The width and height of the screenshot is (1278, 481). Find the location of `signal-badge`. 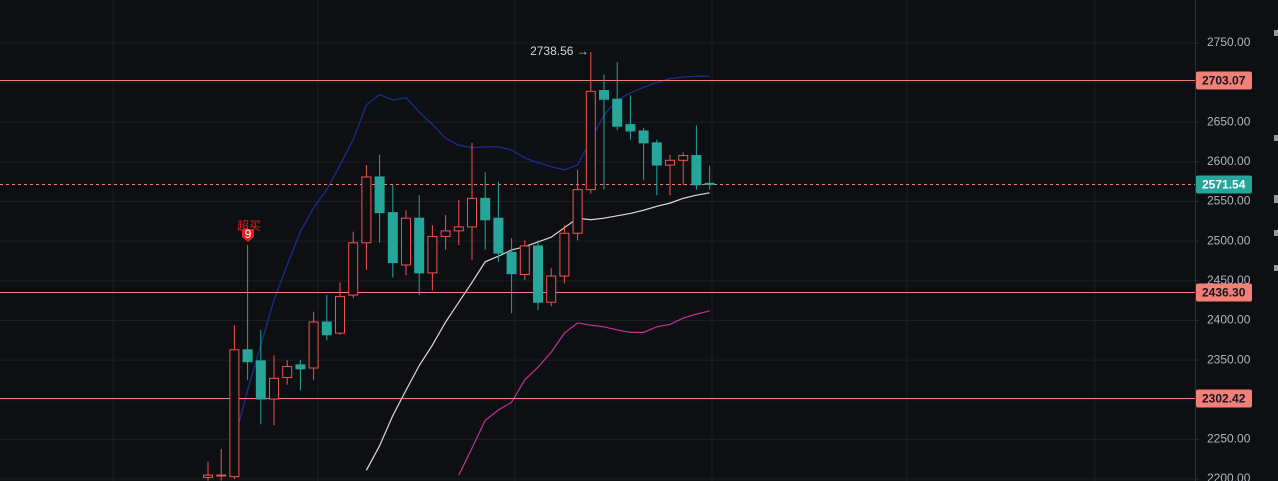

signal-badge is located at coordinates (248, 235).